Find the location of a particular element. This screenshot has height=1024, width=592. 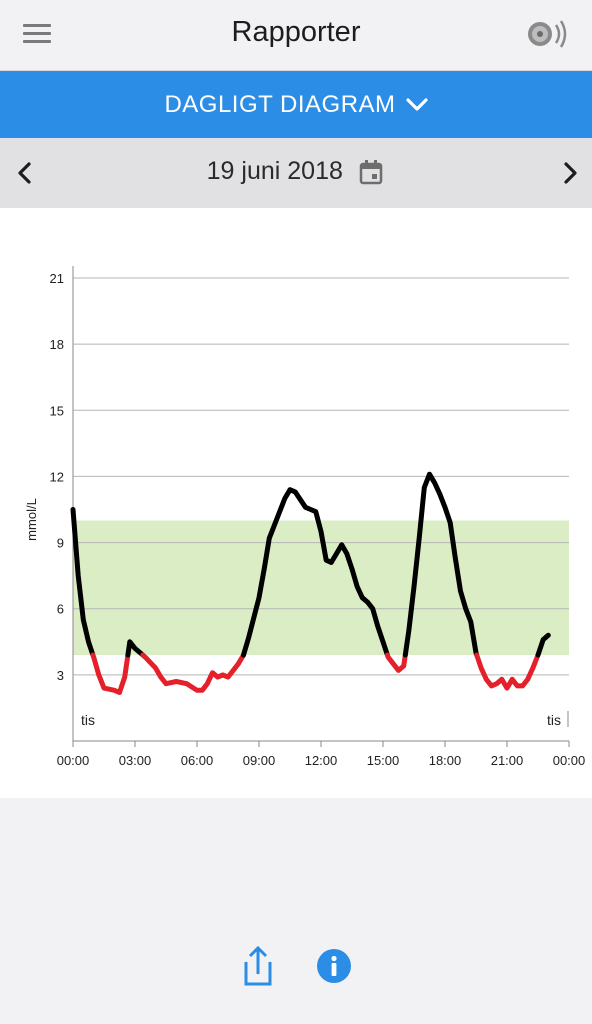

share-button is located at coordinates (258, 966).